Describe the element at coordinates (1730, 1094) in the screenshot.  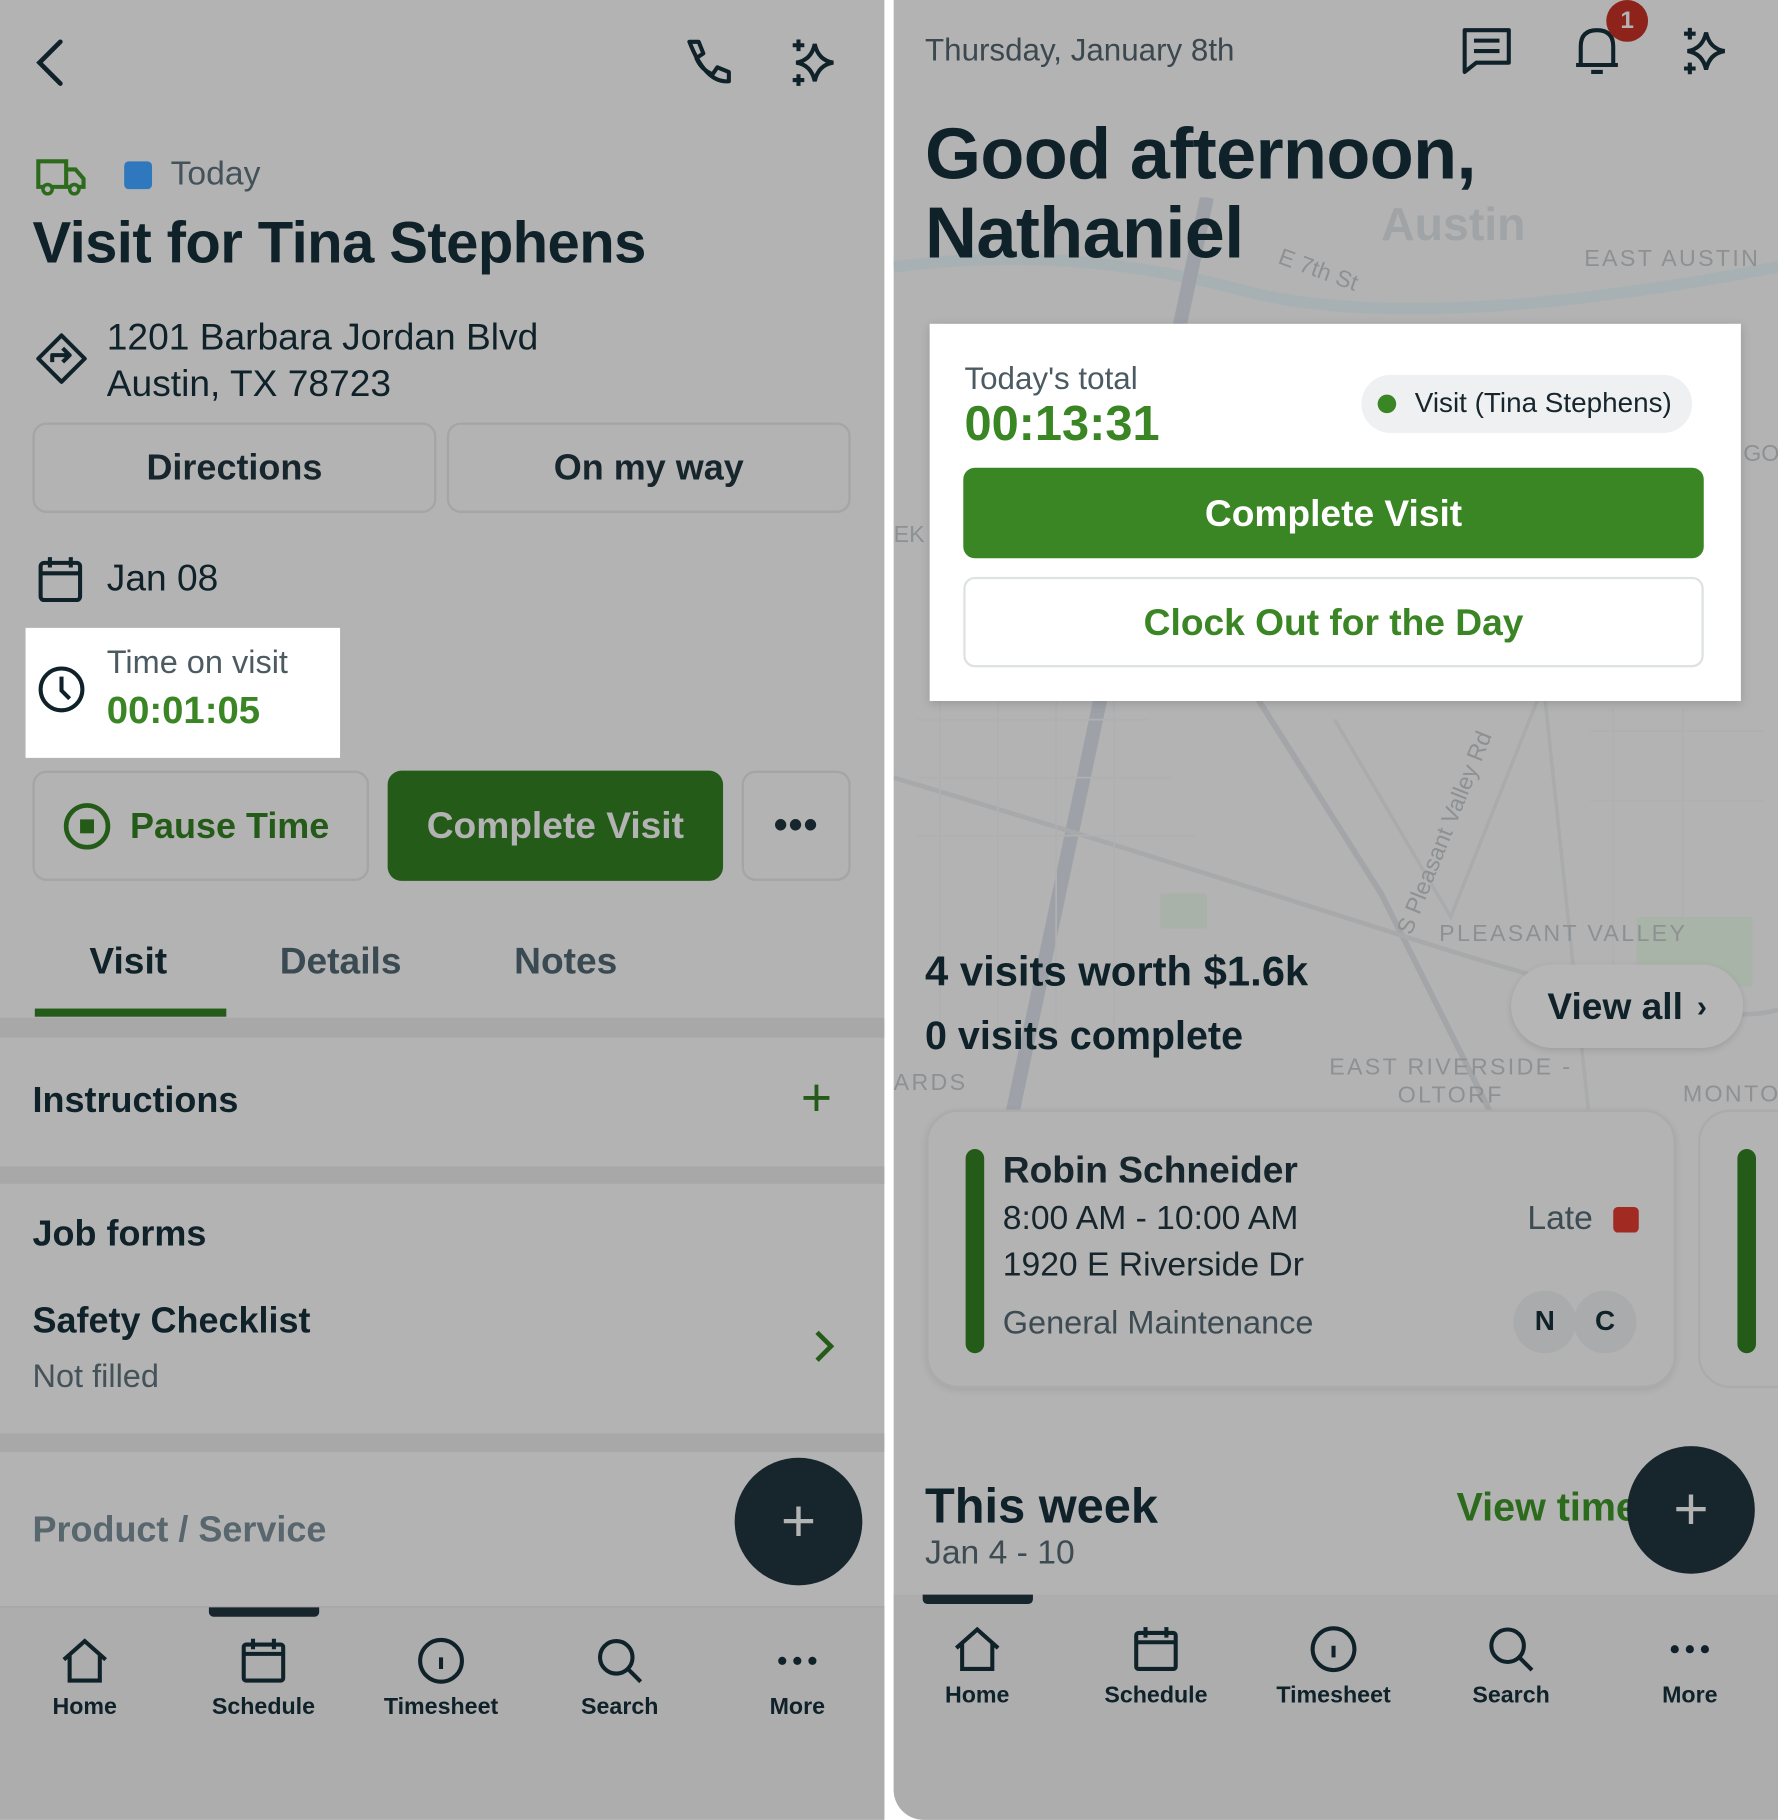
I see `map-label-monto: MONTO` at that location.